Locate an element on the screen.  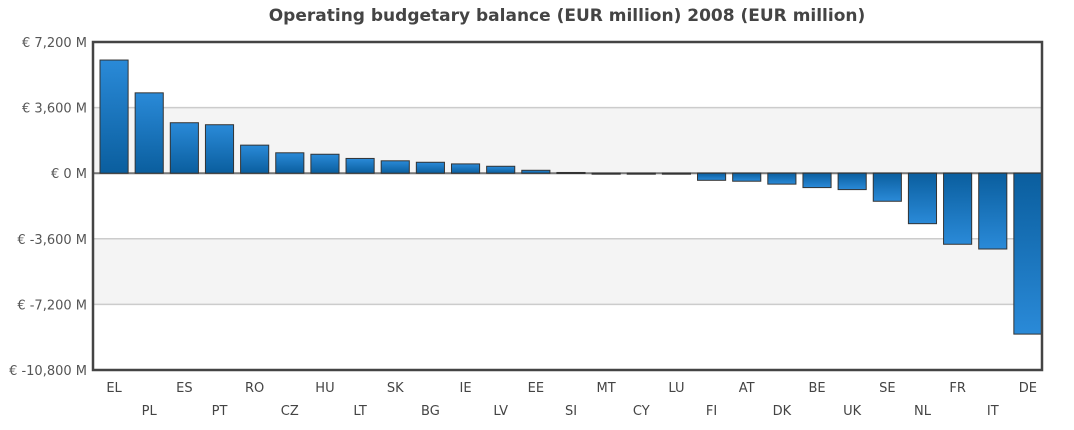
y-tick-label: € -10,800 M is located at coordinates (48, 371).